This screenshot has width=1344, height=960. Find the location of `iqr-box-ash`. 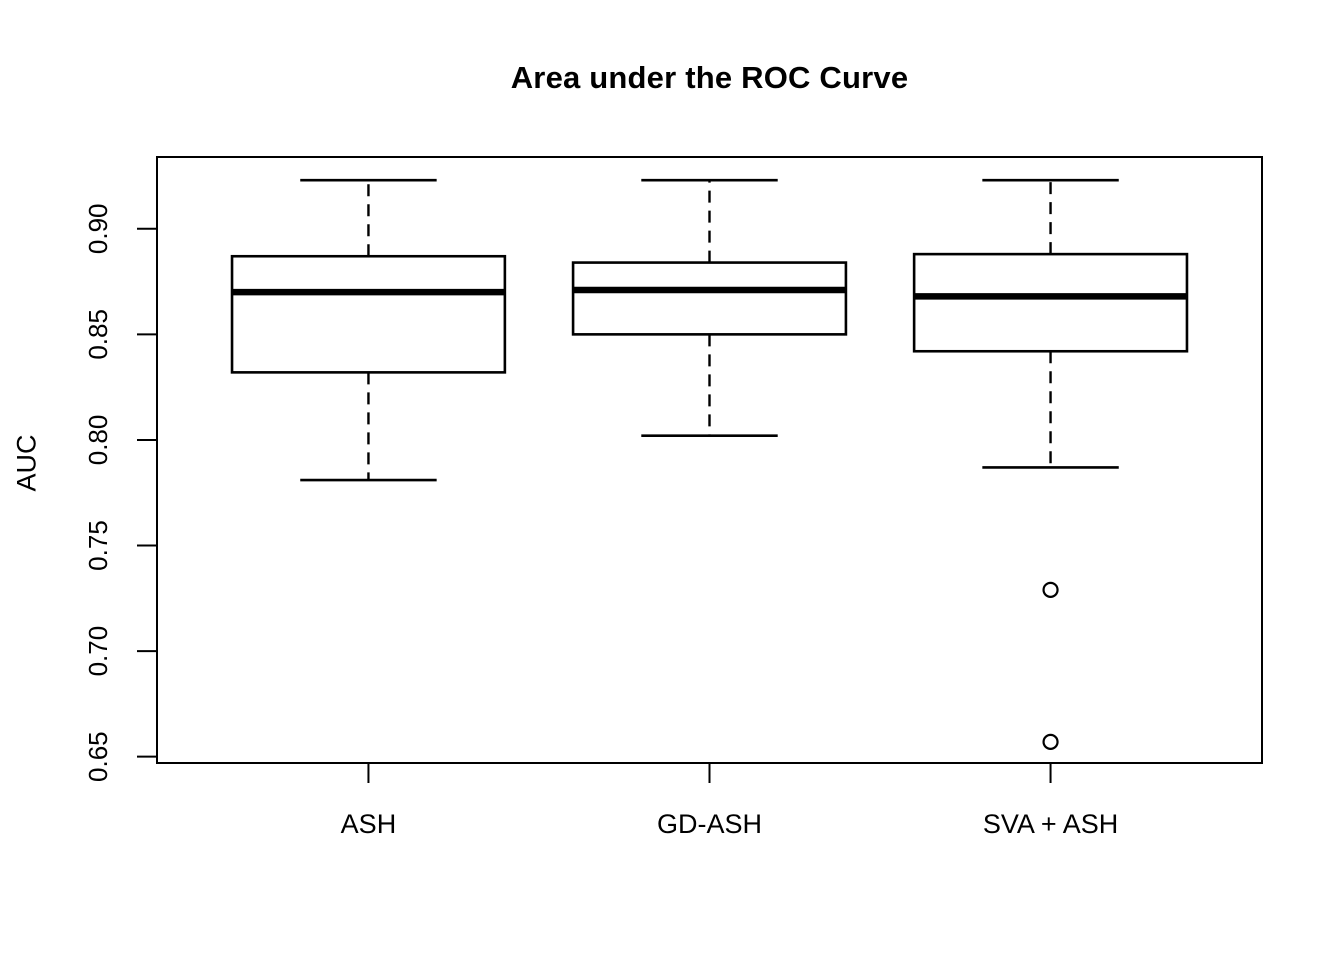

iqr-box-ash is located at coordinates (368, 314).